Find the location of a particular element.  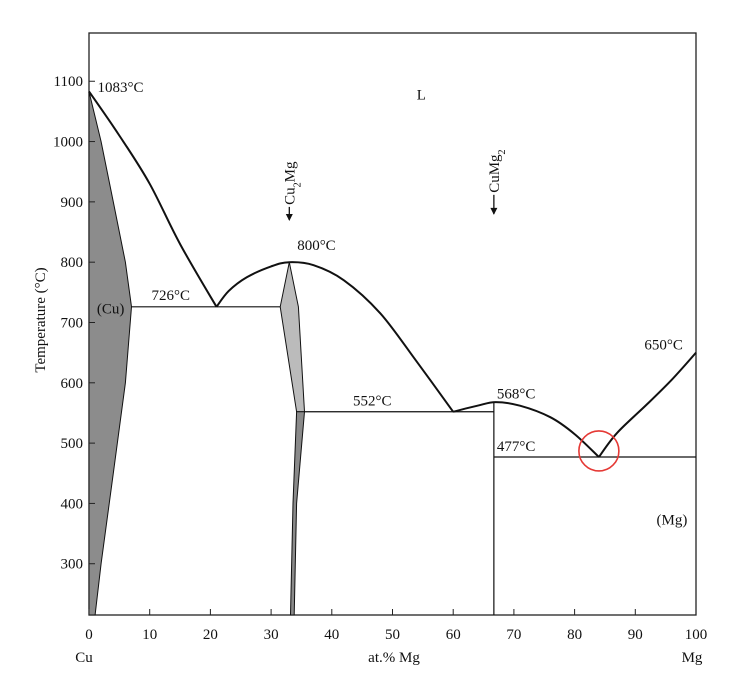

y-tick-label: 600 is located at coordinates (72, 384).